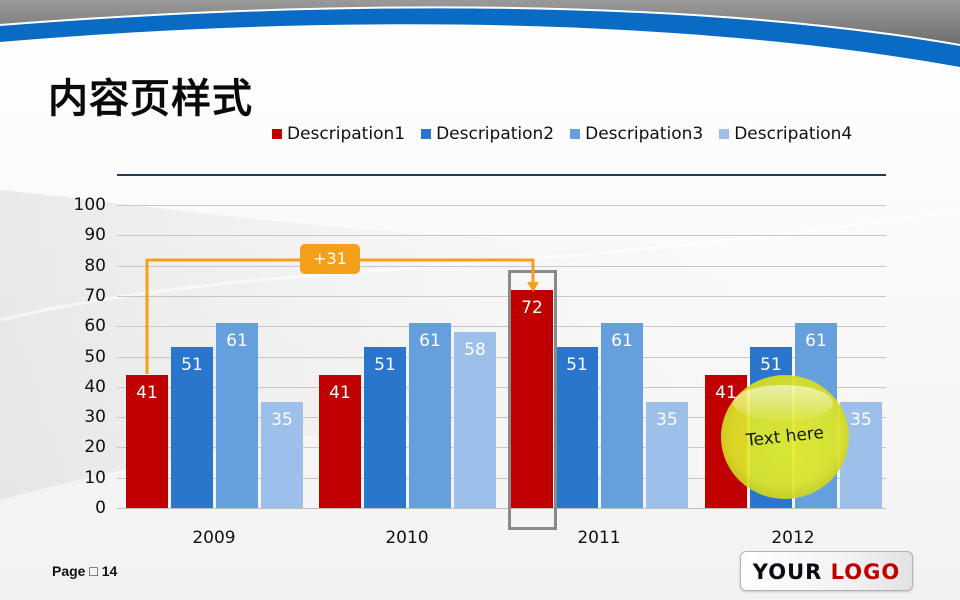 The width and height of the screenshot is (960, 600). What do you see at coordinates (861, 454) in the screenshot?
I see `bar-2012-series4: 35` at bounding box center [861, 454].